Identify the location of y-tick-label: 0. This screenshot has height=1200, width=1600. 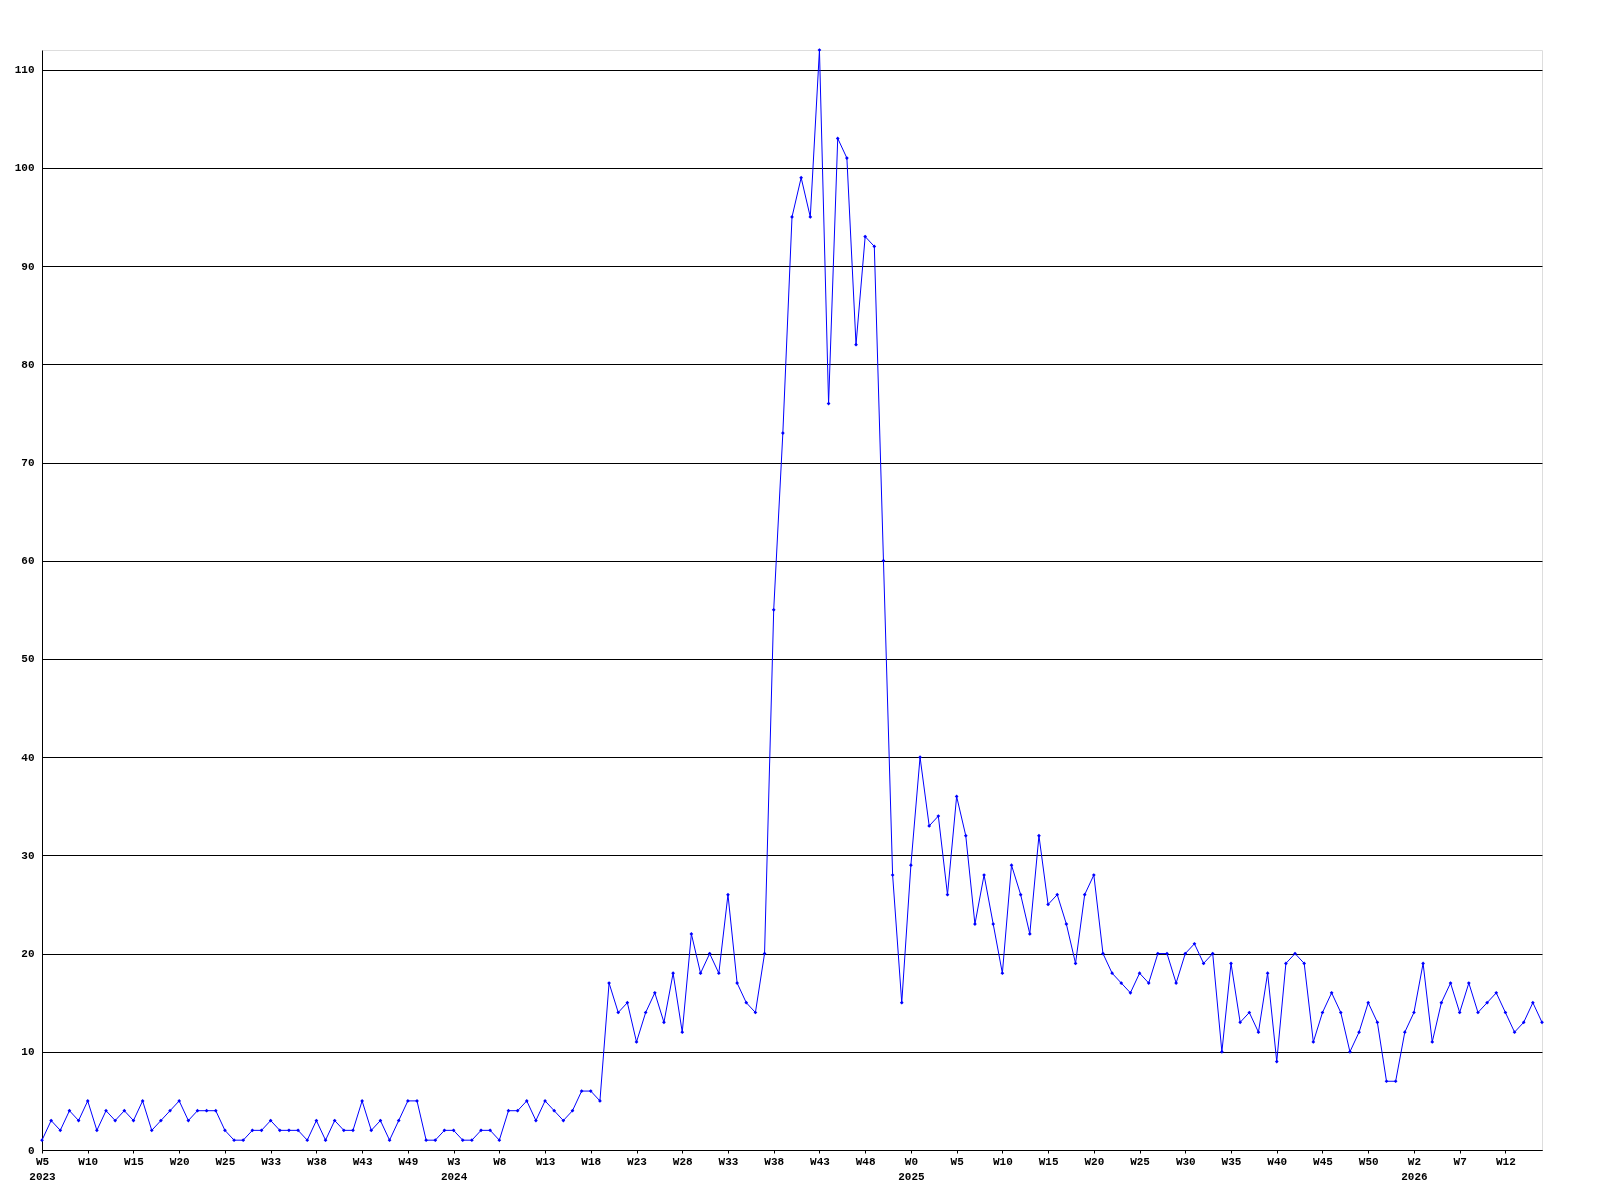
(31, 1150).